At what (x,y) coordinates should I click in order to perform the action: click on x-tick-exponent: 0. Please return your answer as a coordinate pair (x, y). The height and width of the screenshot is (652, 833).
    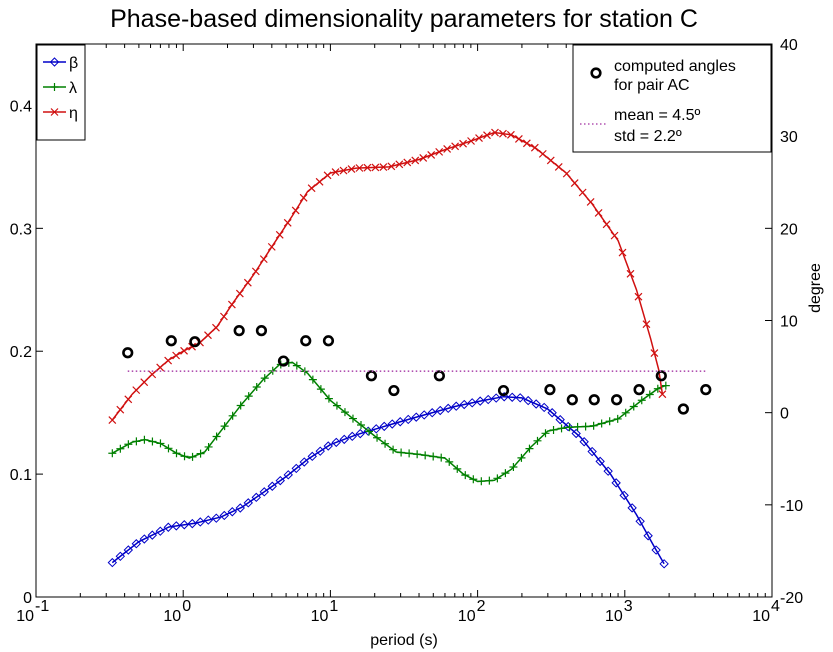
    Looking at the image, I should click on (186, 606).